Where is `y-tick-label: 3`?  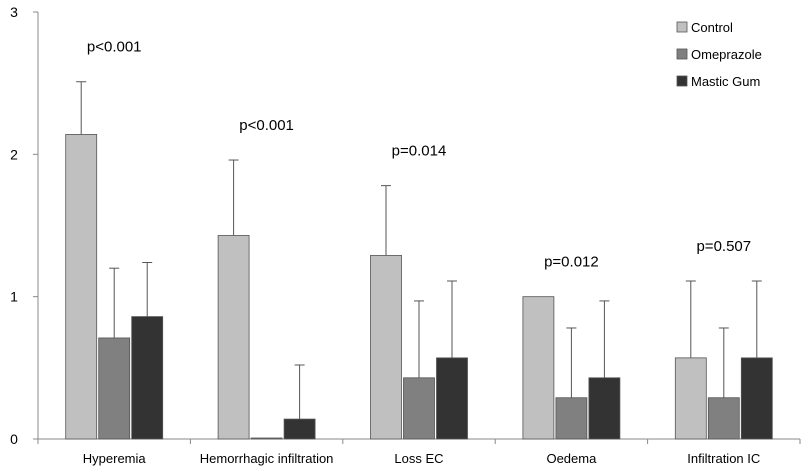
y-tick-label: 3 is located at coordinates (14, 12).